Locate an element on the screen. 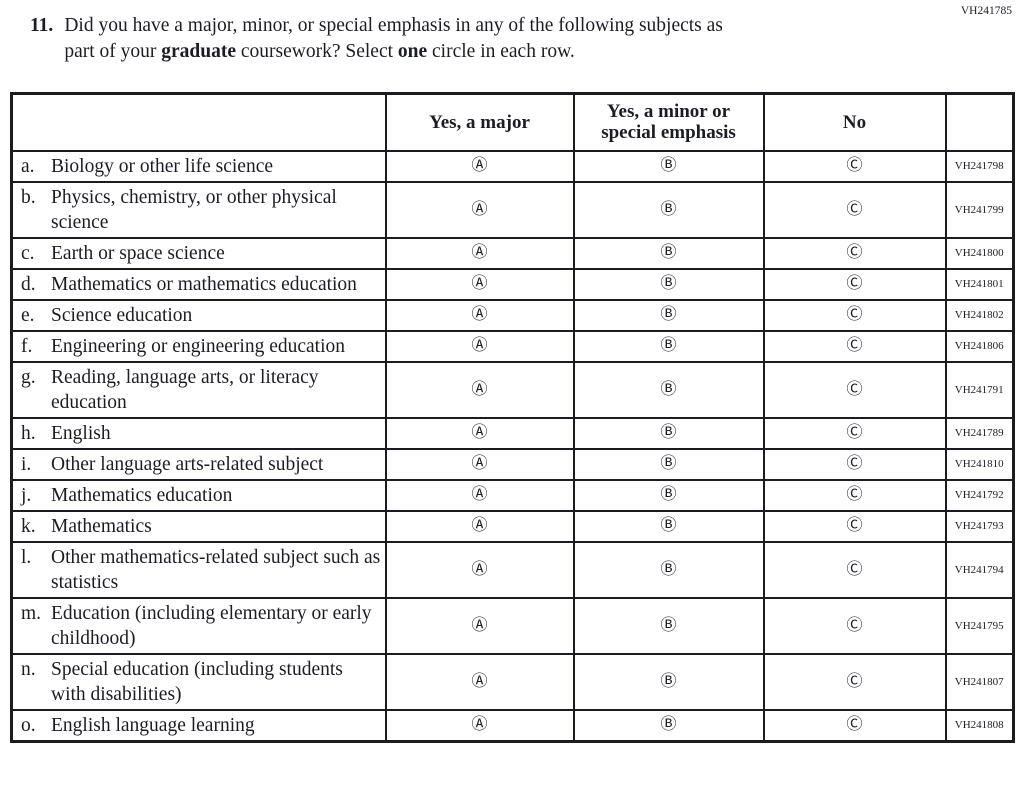 This screenshot has width=1020, height=797. table-row: h. English Ⓐ Ⓑ Ⓒ VH241789 is located at coordinates (512, 433).